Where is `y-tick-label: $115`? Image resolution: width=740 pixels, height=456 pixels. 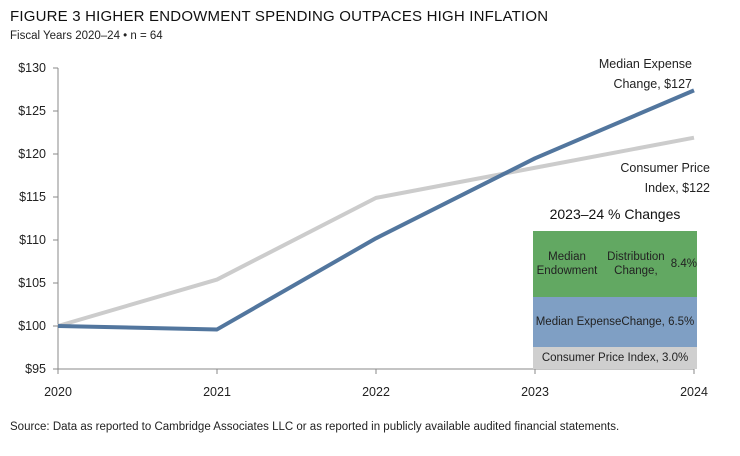 y-tick-label: $115 is located at coordinates (32, 197).